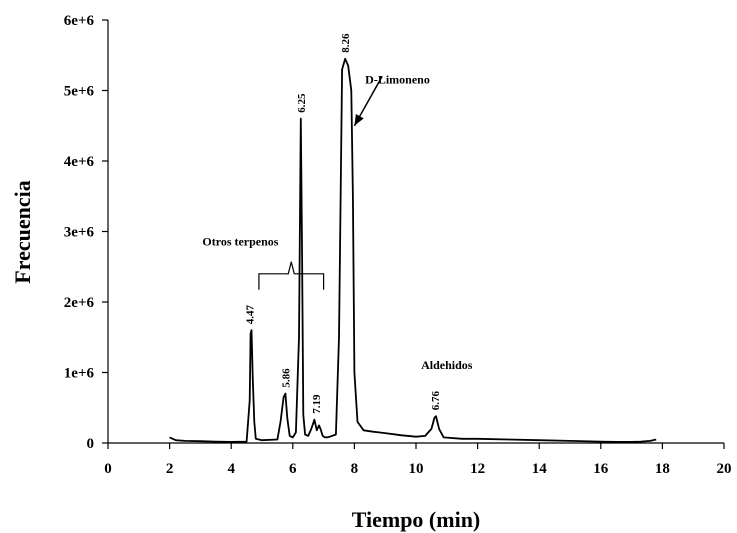  Describe the element at coordinates (79, 92) in the screenshot. I see `y-tick-label: 5e+6` at that location.